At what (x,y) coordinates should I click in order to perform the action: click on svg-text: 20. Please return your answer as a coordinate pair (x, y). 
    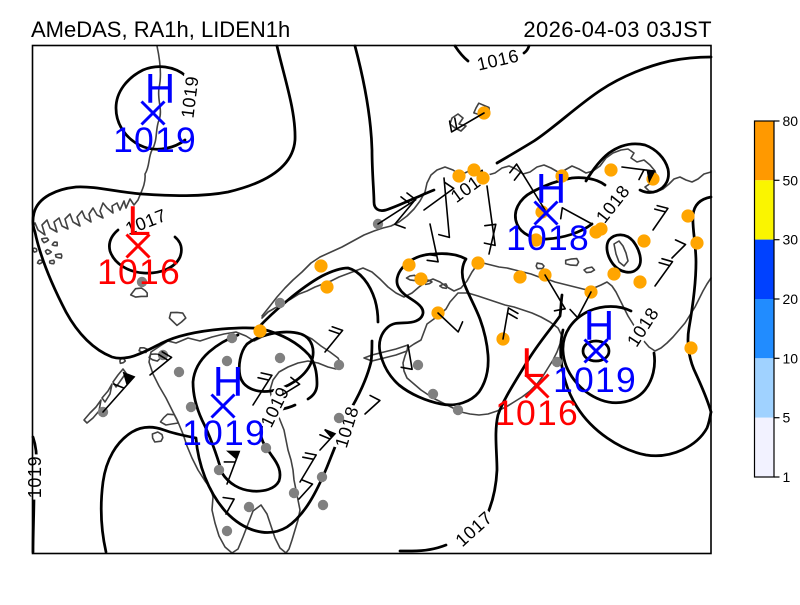
    Looking at the image, I should click on (791, 299).